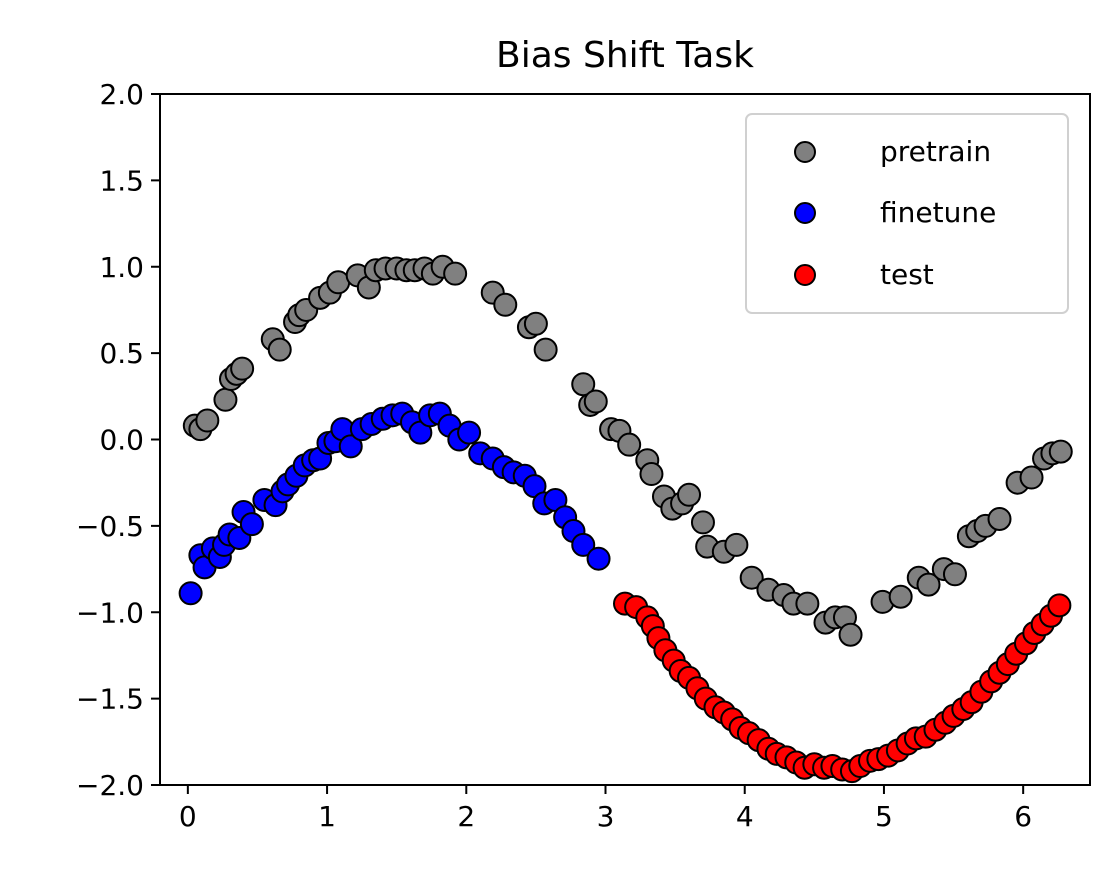  Describe the element at coordinates (805, 213) in the screenshot. I see `legend-marker-finetune` at that location.